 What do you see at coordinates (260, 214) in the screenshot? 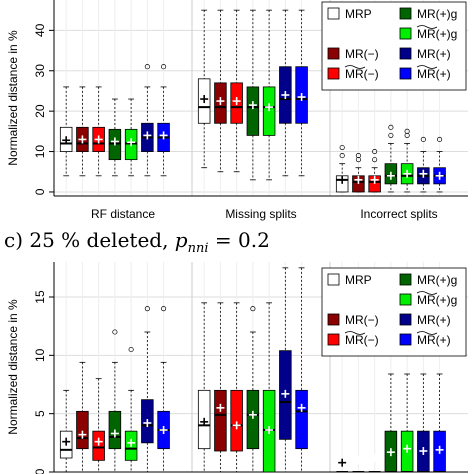
I see `group-label: Missing splits` at bounding box center [260, 214].